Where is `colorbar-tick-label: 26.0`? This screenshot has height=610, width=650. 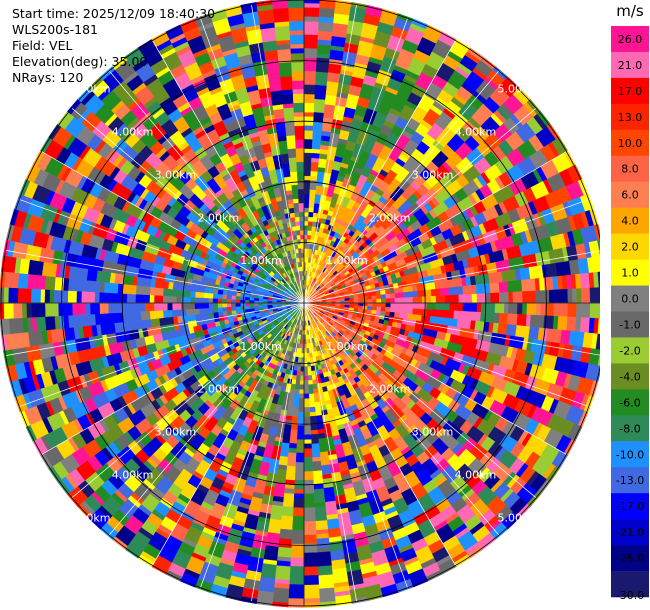
colorbar-tick-label: 26.0 is located at coordinates (630, 39).